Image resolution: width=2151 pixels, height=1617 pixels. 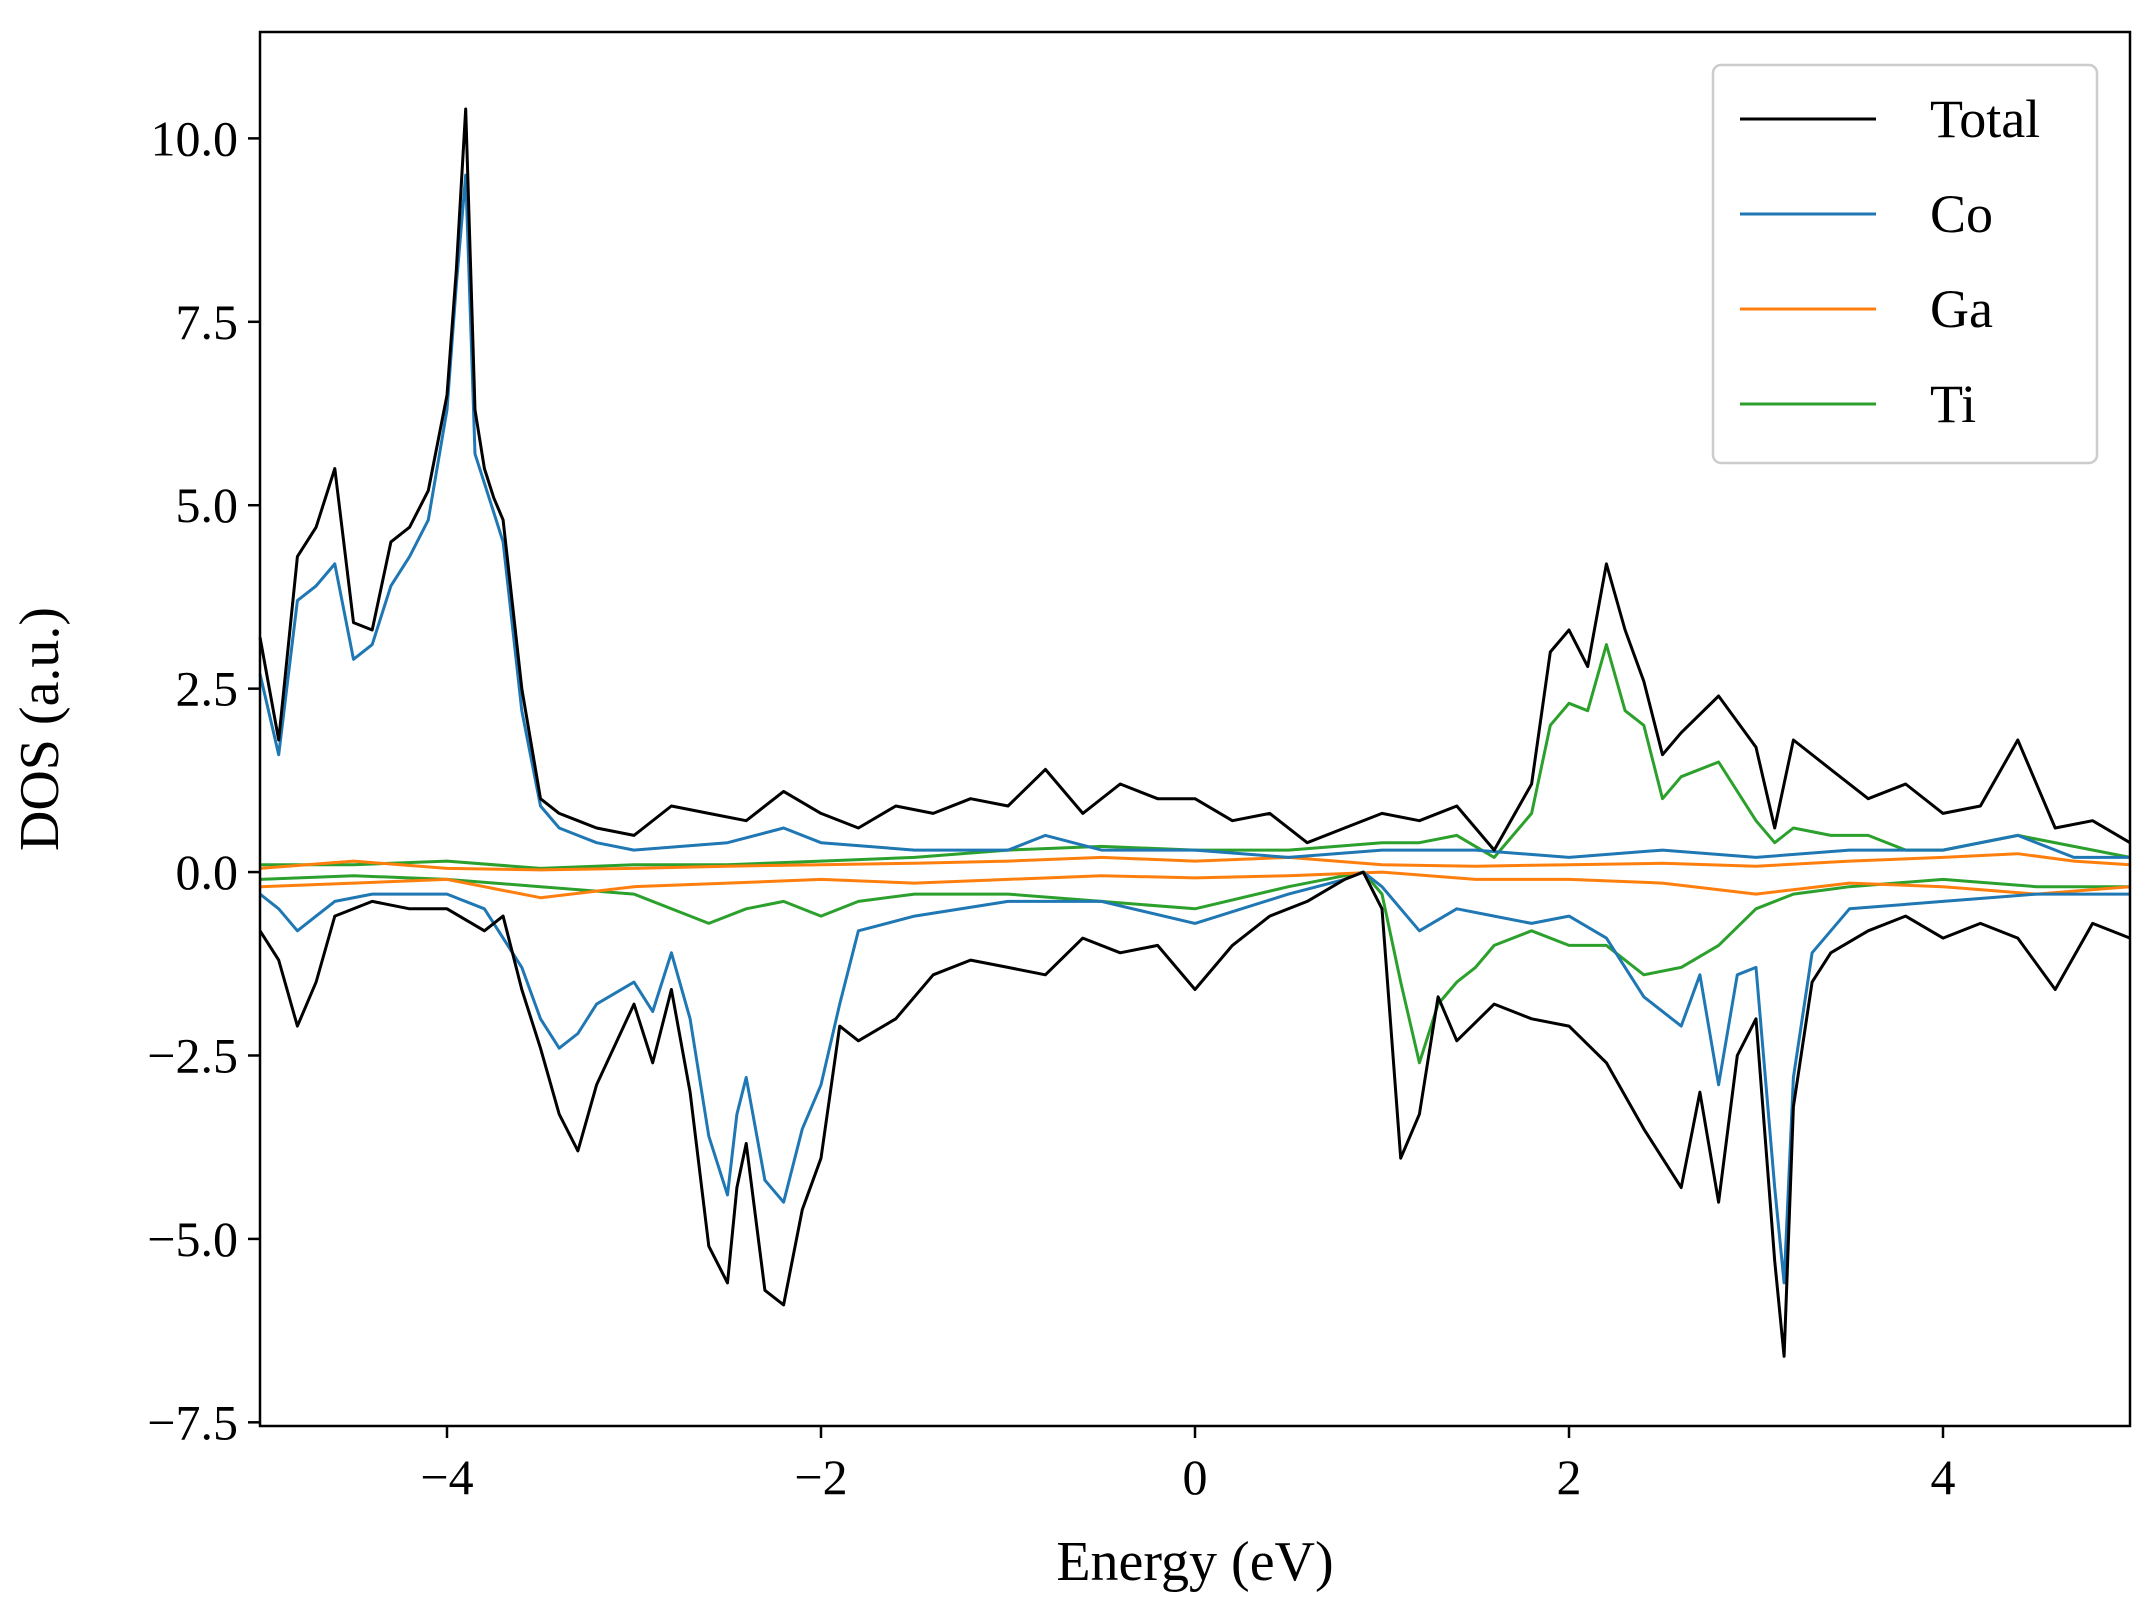 I want to click on y-tick-label: −7.5, so click(x=192, y=1422).